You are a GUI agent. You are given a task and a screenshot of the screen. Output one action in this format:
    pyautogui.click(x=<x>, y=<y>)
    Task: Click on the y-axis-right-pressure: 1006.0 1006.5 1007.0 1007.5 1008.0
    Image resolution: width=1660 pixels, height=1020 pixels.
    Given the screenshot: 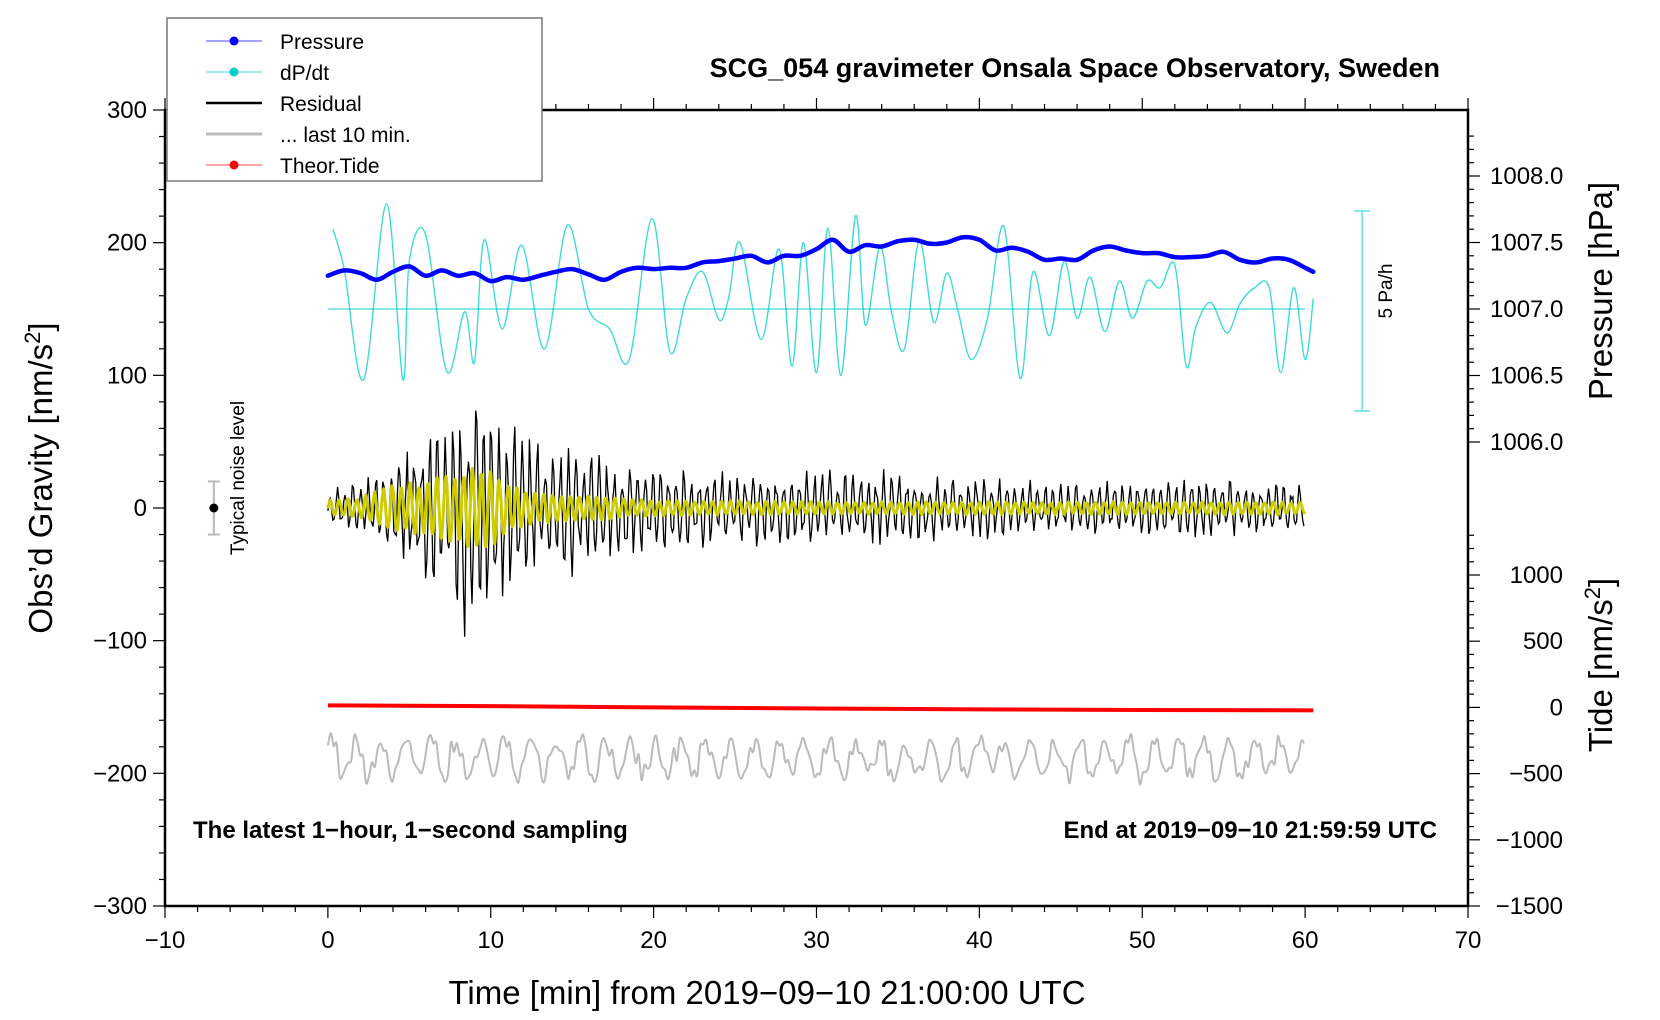 What is the action you would take?
    pyautogui.click(x=1515, y=295)
    